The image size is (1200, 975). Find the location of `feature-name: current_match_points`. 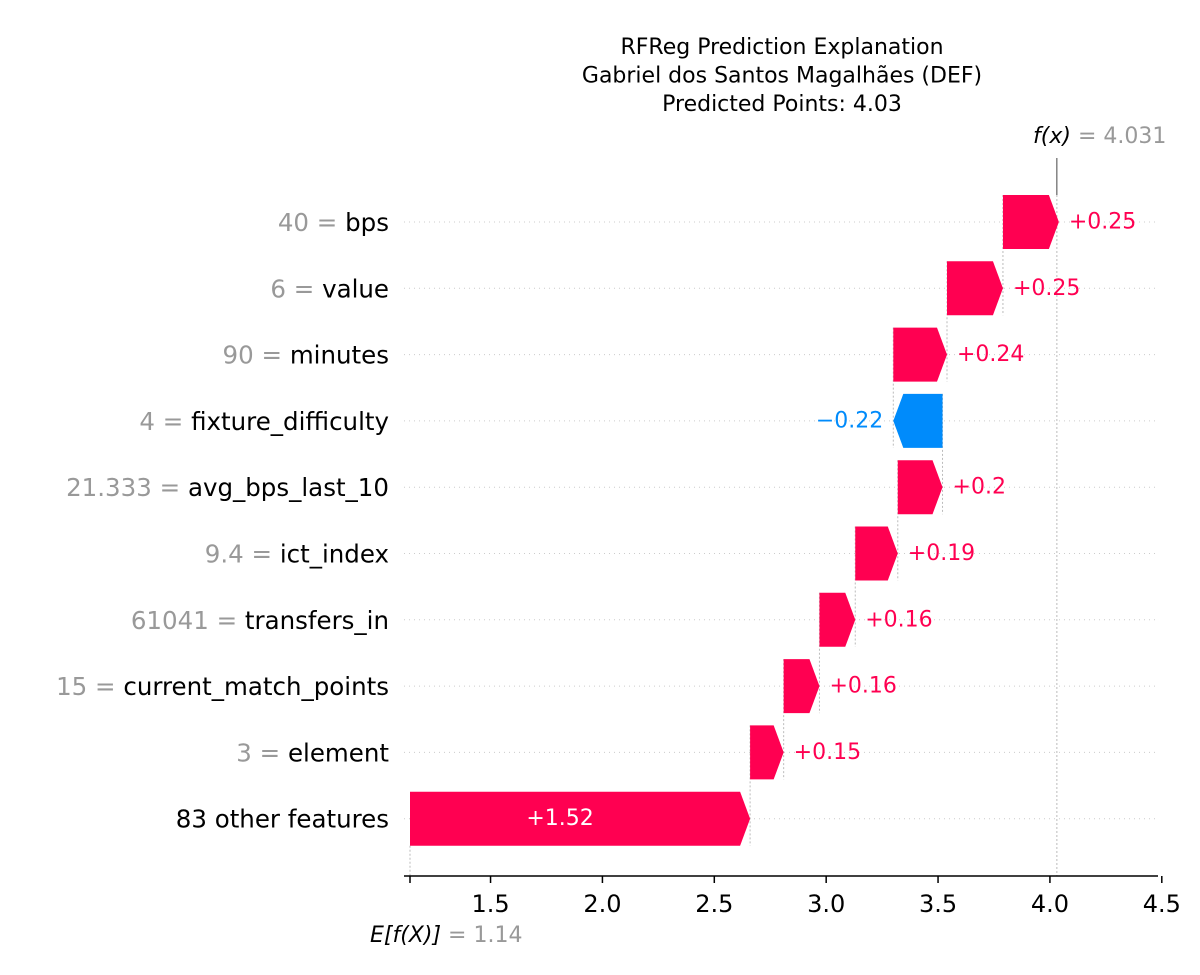

feature-name: current_match_points is located at coordinates (256, 686).